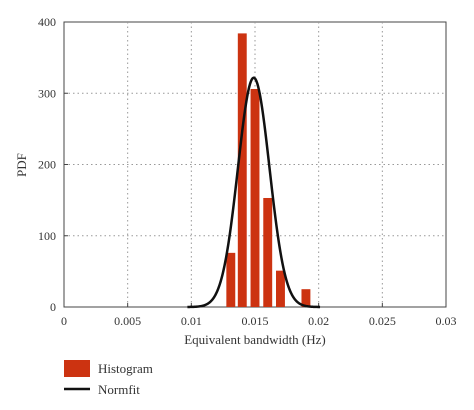 Image resolution: width=474 pixels, height=410 pixels. I want to click on legend-swatch-histogram, so click(77, 368).